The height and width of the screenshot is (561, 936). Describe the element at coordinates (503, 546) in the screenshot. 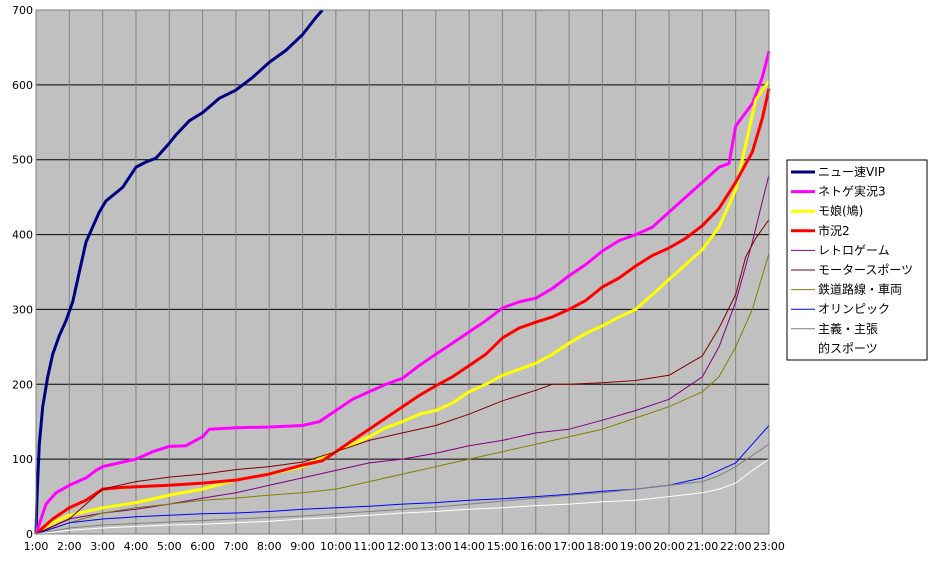

I see `x-tick-label: 15:00` at that location.